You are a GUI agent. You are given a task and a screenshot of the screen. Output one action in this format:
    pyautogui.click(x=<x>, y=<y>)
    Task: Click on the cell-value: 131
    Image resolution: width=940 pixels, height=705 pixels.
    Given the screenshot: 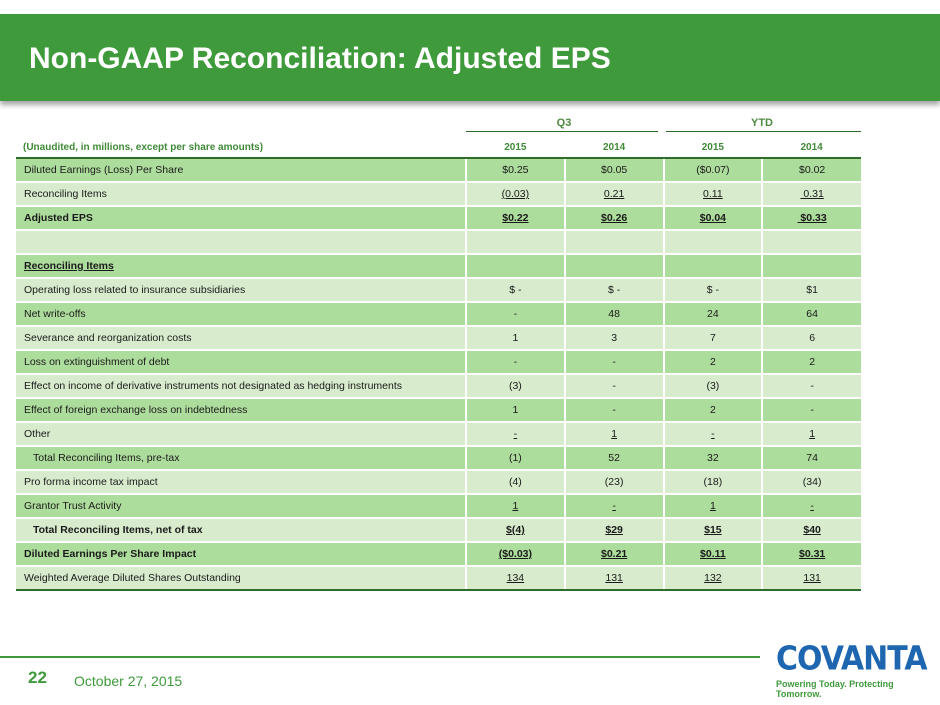 What is the action you would take?
    pyautogui.click(x=614, y=578)
    